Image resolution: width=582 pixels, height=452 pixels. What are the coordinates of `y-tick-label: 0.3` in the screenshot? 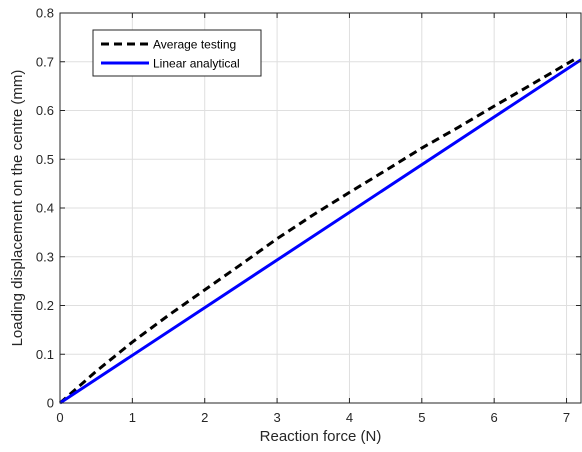 It's located at (45, 256).